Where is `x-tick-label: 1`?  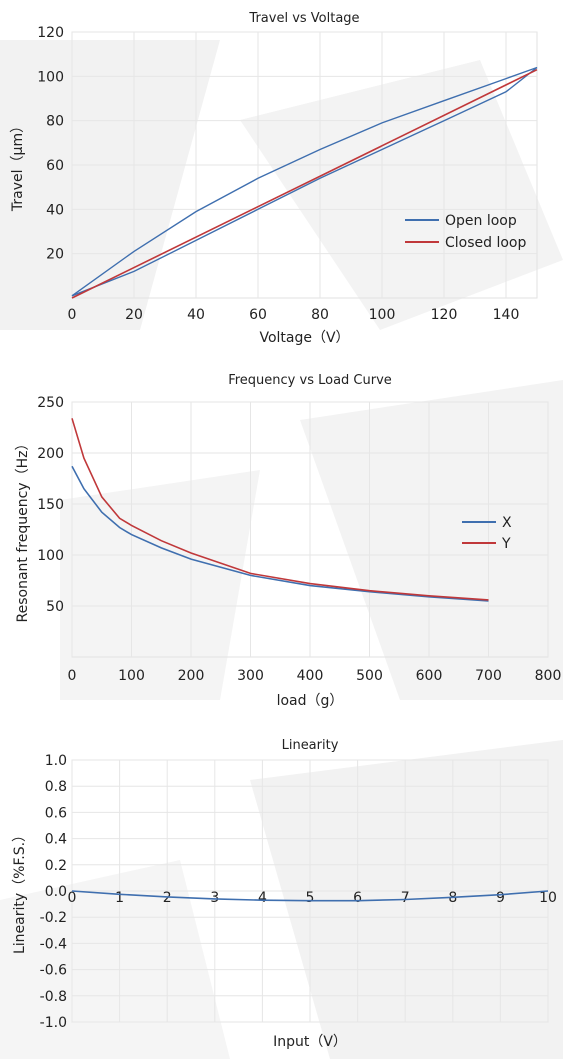 x-tick-label: 1 is located at coordinates (119, 898).